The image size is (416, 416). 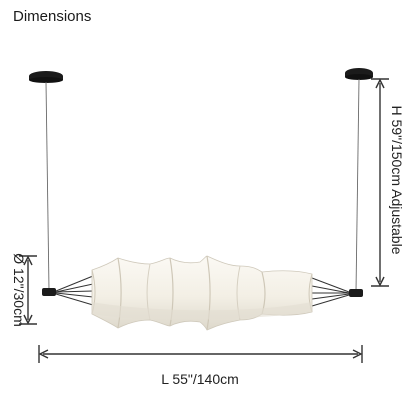 I want to click on length-label: L 55"/140cm, so click(x=200, y=379).